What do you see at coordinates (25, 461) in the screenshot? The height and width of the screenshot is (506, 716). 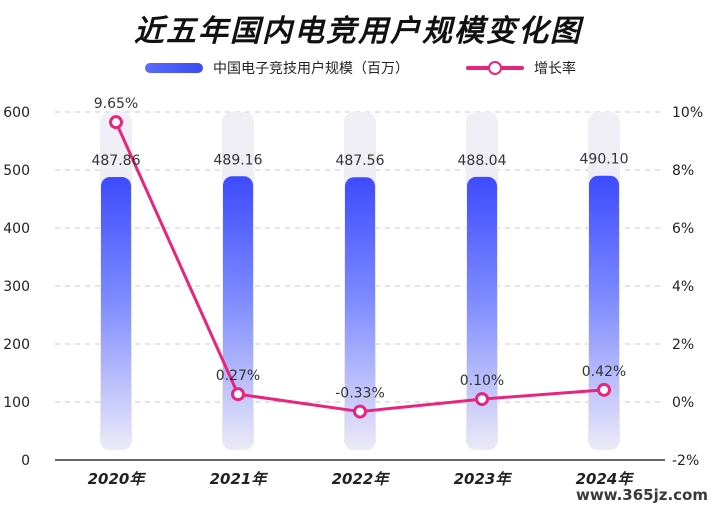 I see `y-left-tick-label: 0` at bounding box center [25, 461].